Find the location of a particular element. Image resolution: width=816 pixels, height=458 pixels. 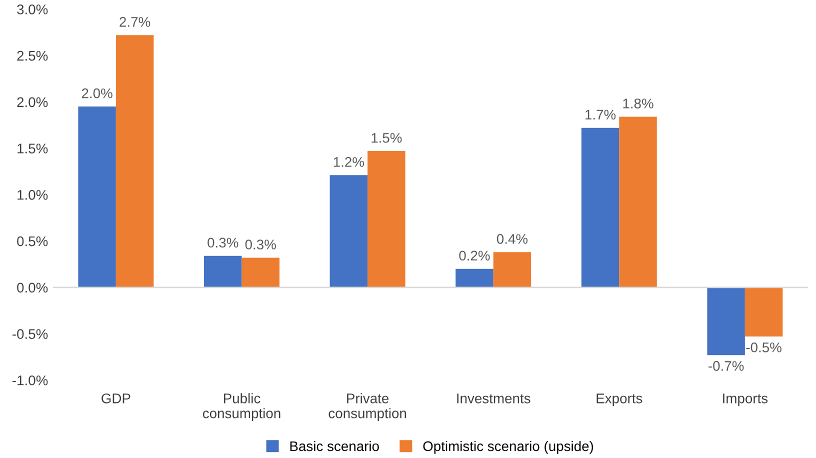

x-tick-label: Private consumption is located at coordinates (367, 407).